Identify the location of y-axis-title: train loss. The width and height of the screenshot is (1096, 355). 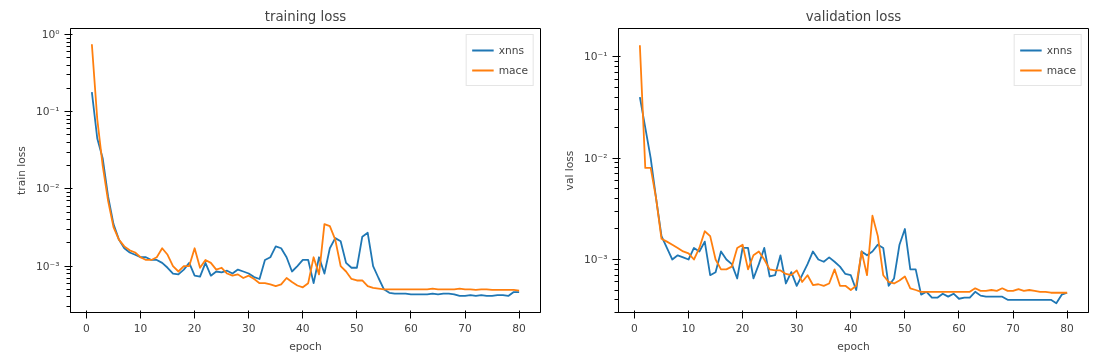
(22, 170).